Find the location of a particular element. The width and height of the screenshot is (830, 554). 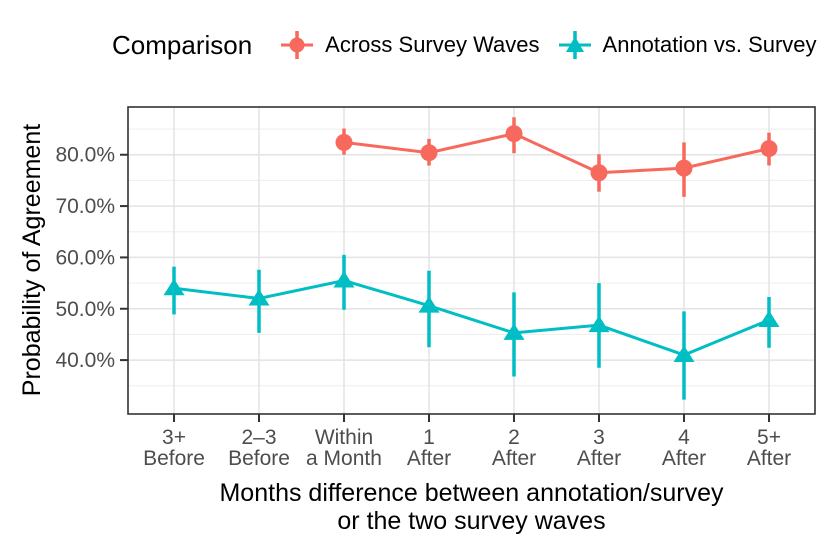

x-tick-label: 4 After is located at coordinates (684, 448).